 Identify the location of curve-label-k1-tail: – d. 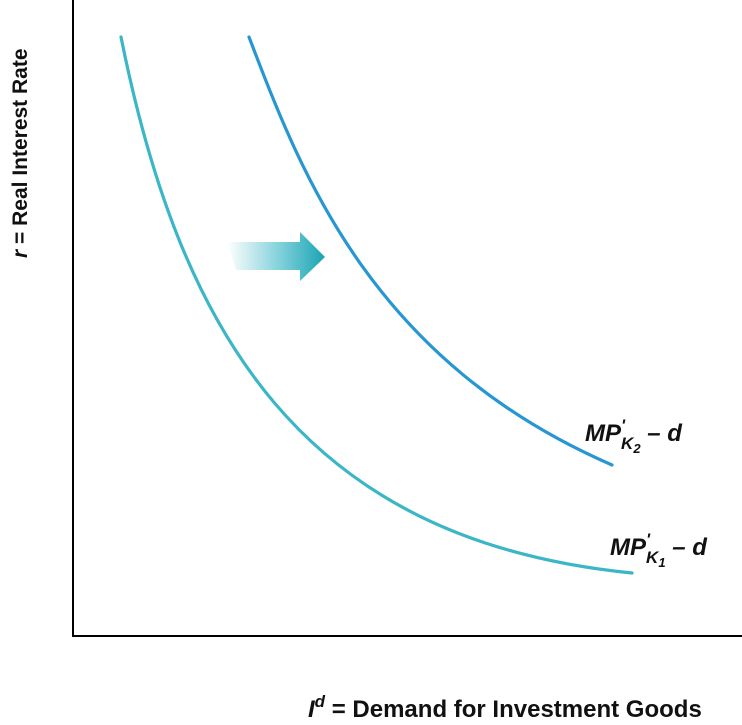
(687, 547).